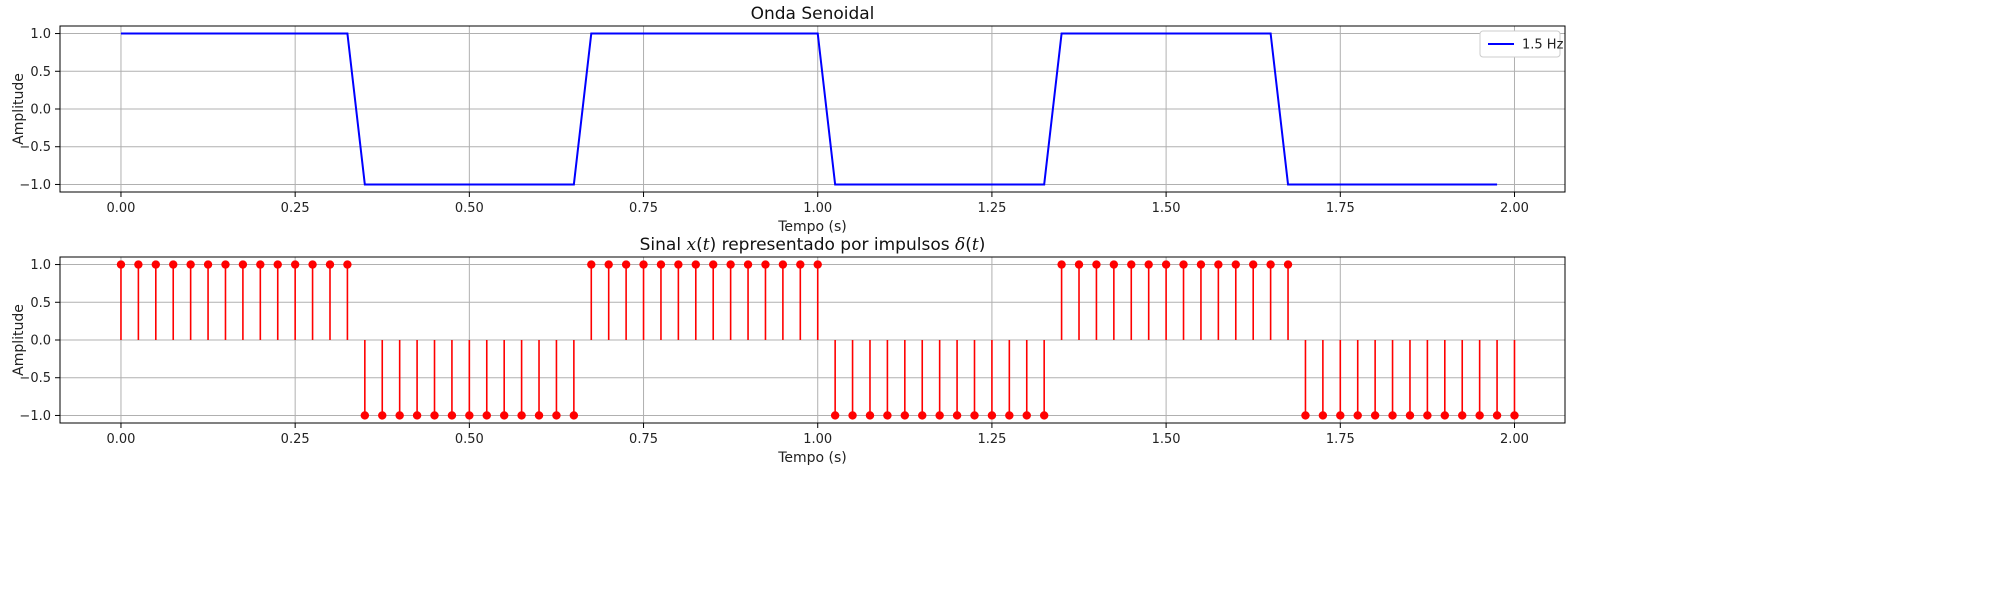 The width and height of the screenshot is (1990, 590). What do you see at coordinates (813, 14) in the screenshot?
I see `chart-title: Onda Senoidal` at bounding box center [813, 14].